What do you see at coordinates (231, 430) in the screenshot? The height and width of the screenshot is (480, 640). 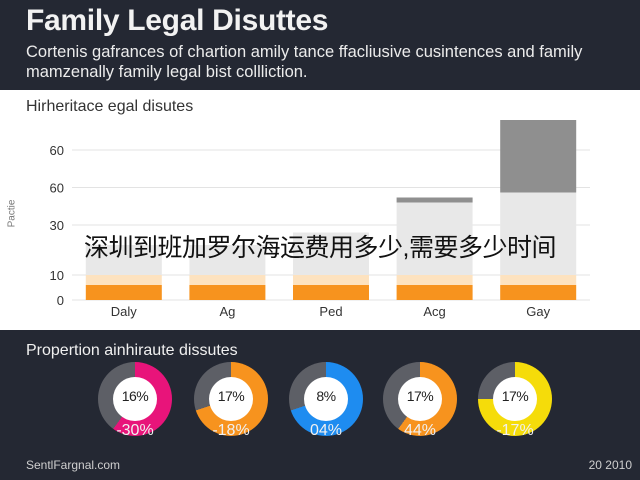 I see `donut-percent: -18%` at bounding box center [231, 430].